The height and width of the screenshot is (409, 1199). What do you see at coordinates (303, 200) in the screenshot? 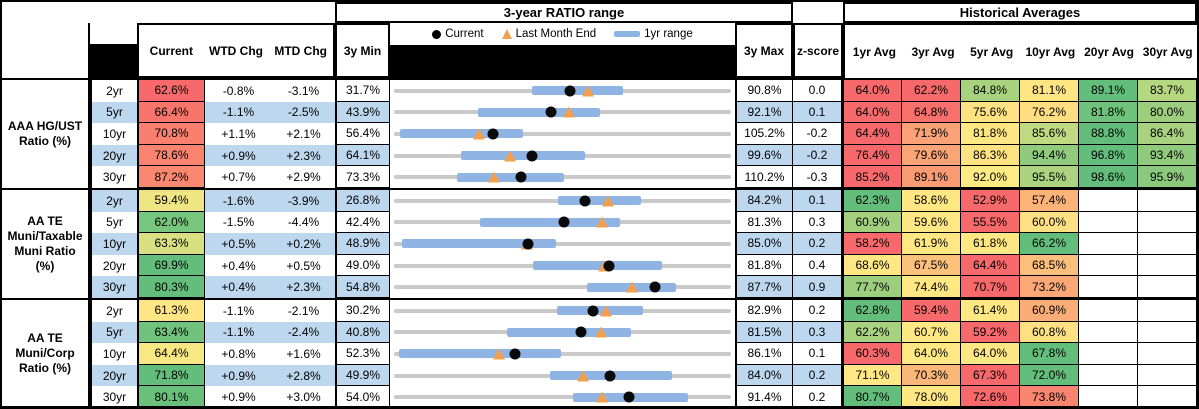
I see `mtd-chg-cell: -3.9%` at bounding box center [303, 200].